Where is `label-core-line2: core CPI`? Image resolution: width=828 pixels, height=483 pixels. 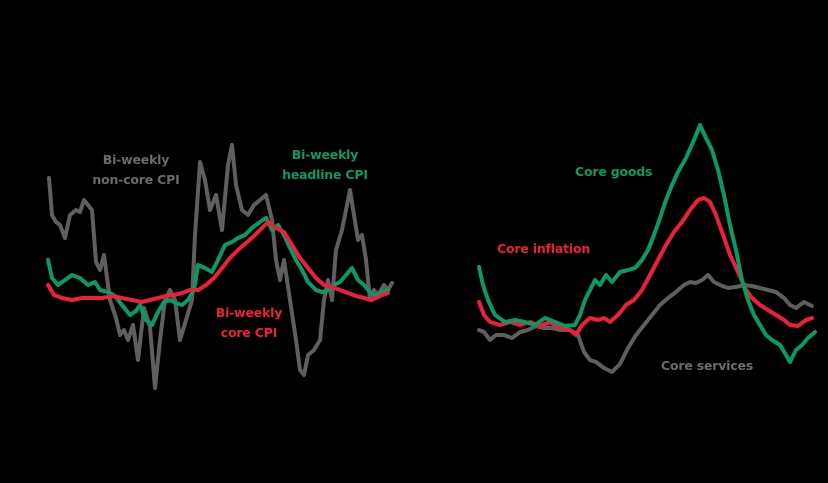
label-core-line2: core CPI is located at coordinates (249, 332).